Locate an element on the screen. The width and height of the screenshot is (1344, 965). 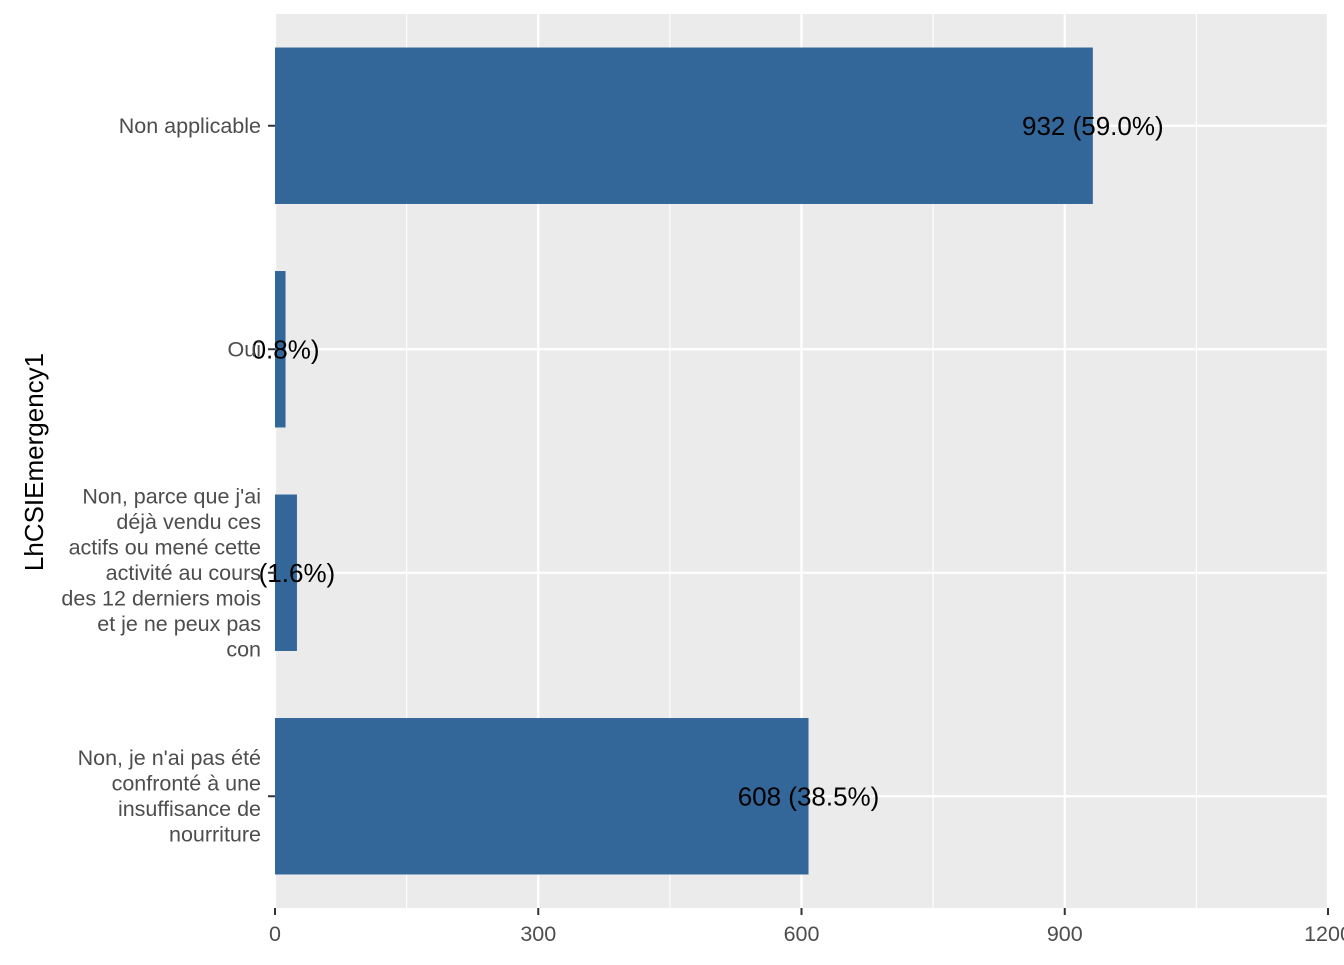
y-tick-label: Oui is located at coordinates (244, 349).